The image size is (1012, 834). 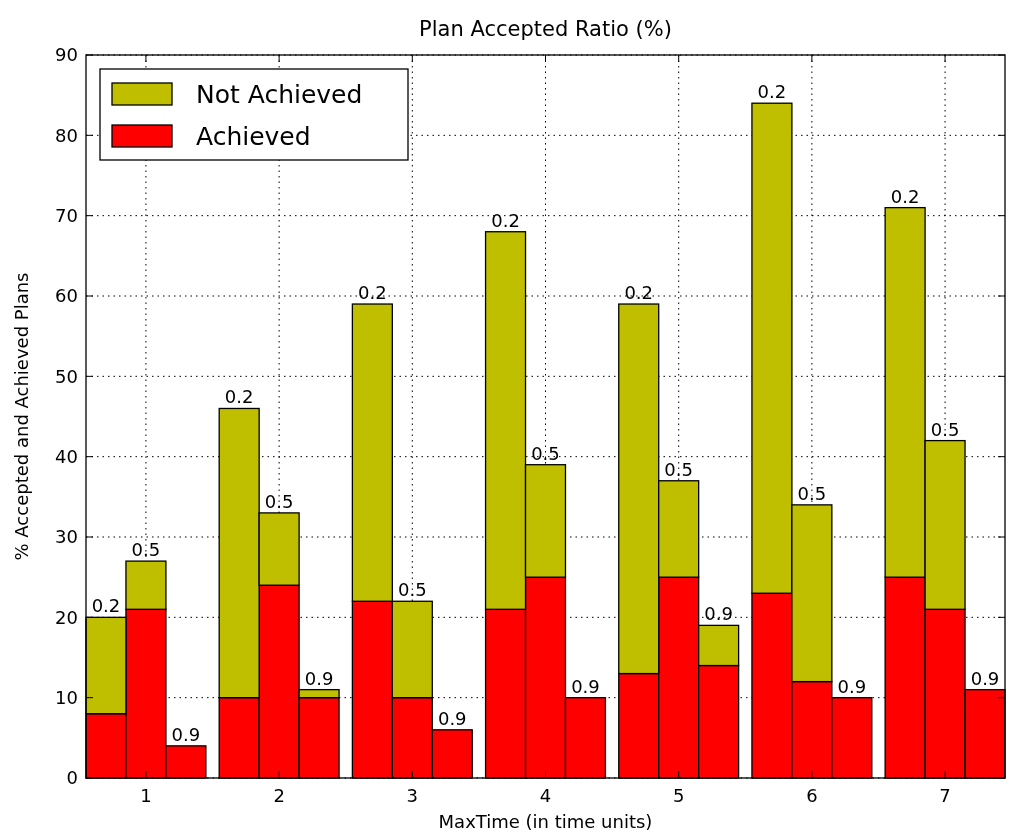 I want to click on x-tick-label: 7, so click(x=945, y=795).